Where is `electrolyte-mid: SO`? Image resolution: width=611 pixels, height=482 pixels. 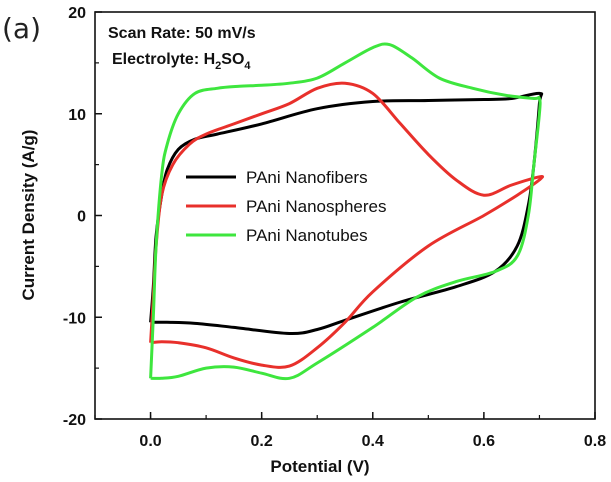 electrolyte-mid: SO is located at coordinates (232, 59).